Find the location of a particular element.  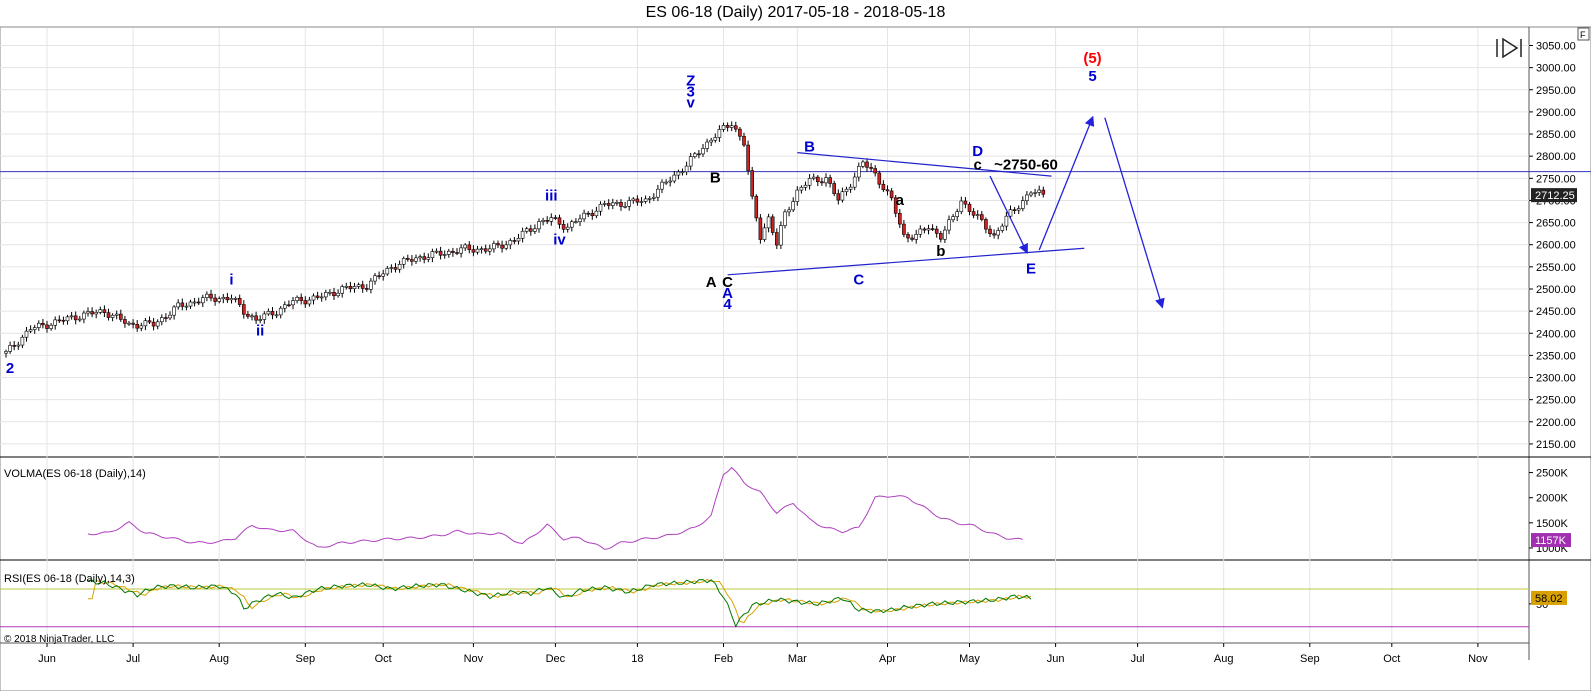

time-tick-label: Jun is located at coordinates (1056, 659).